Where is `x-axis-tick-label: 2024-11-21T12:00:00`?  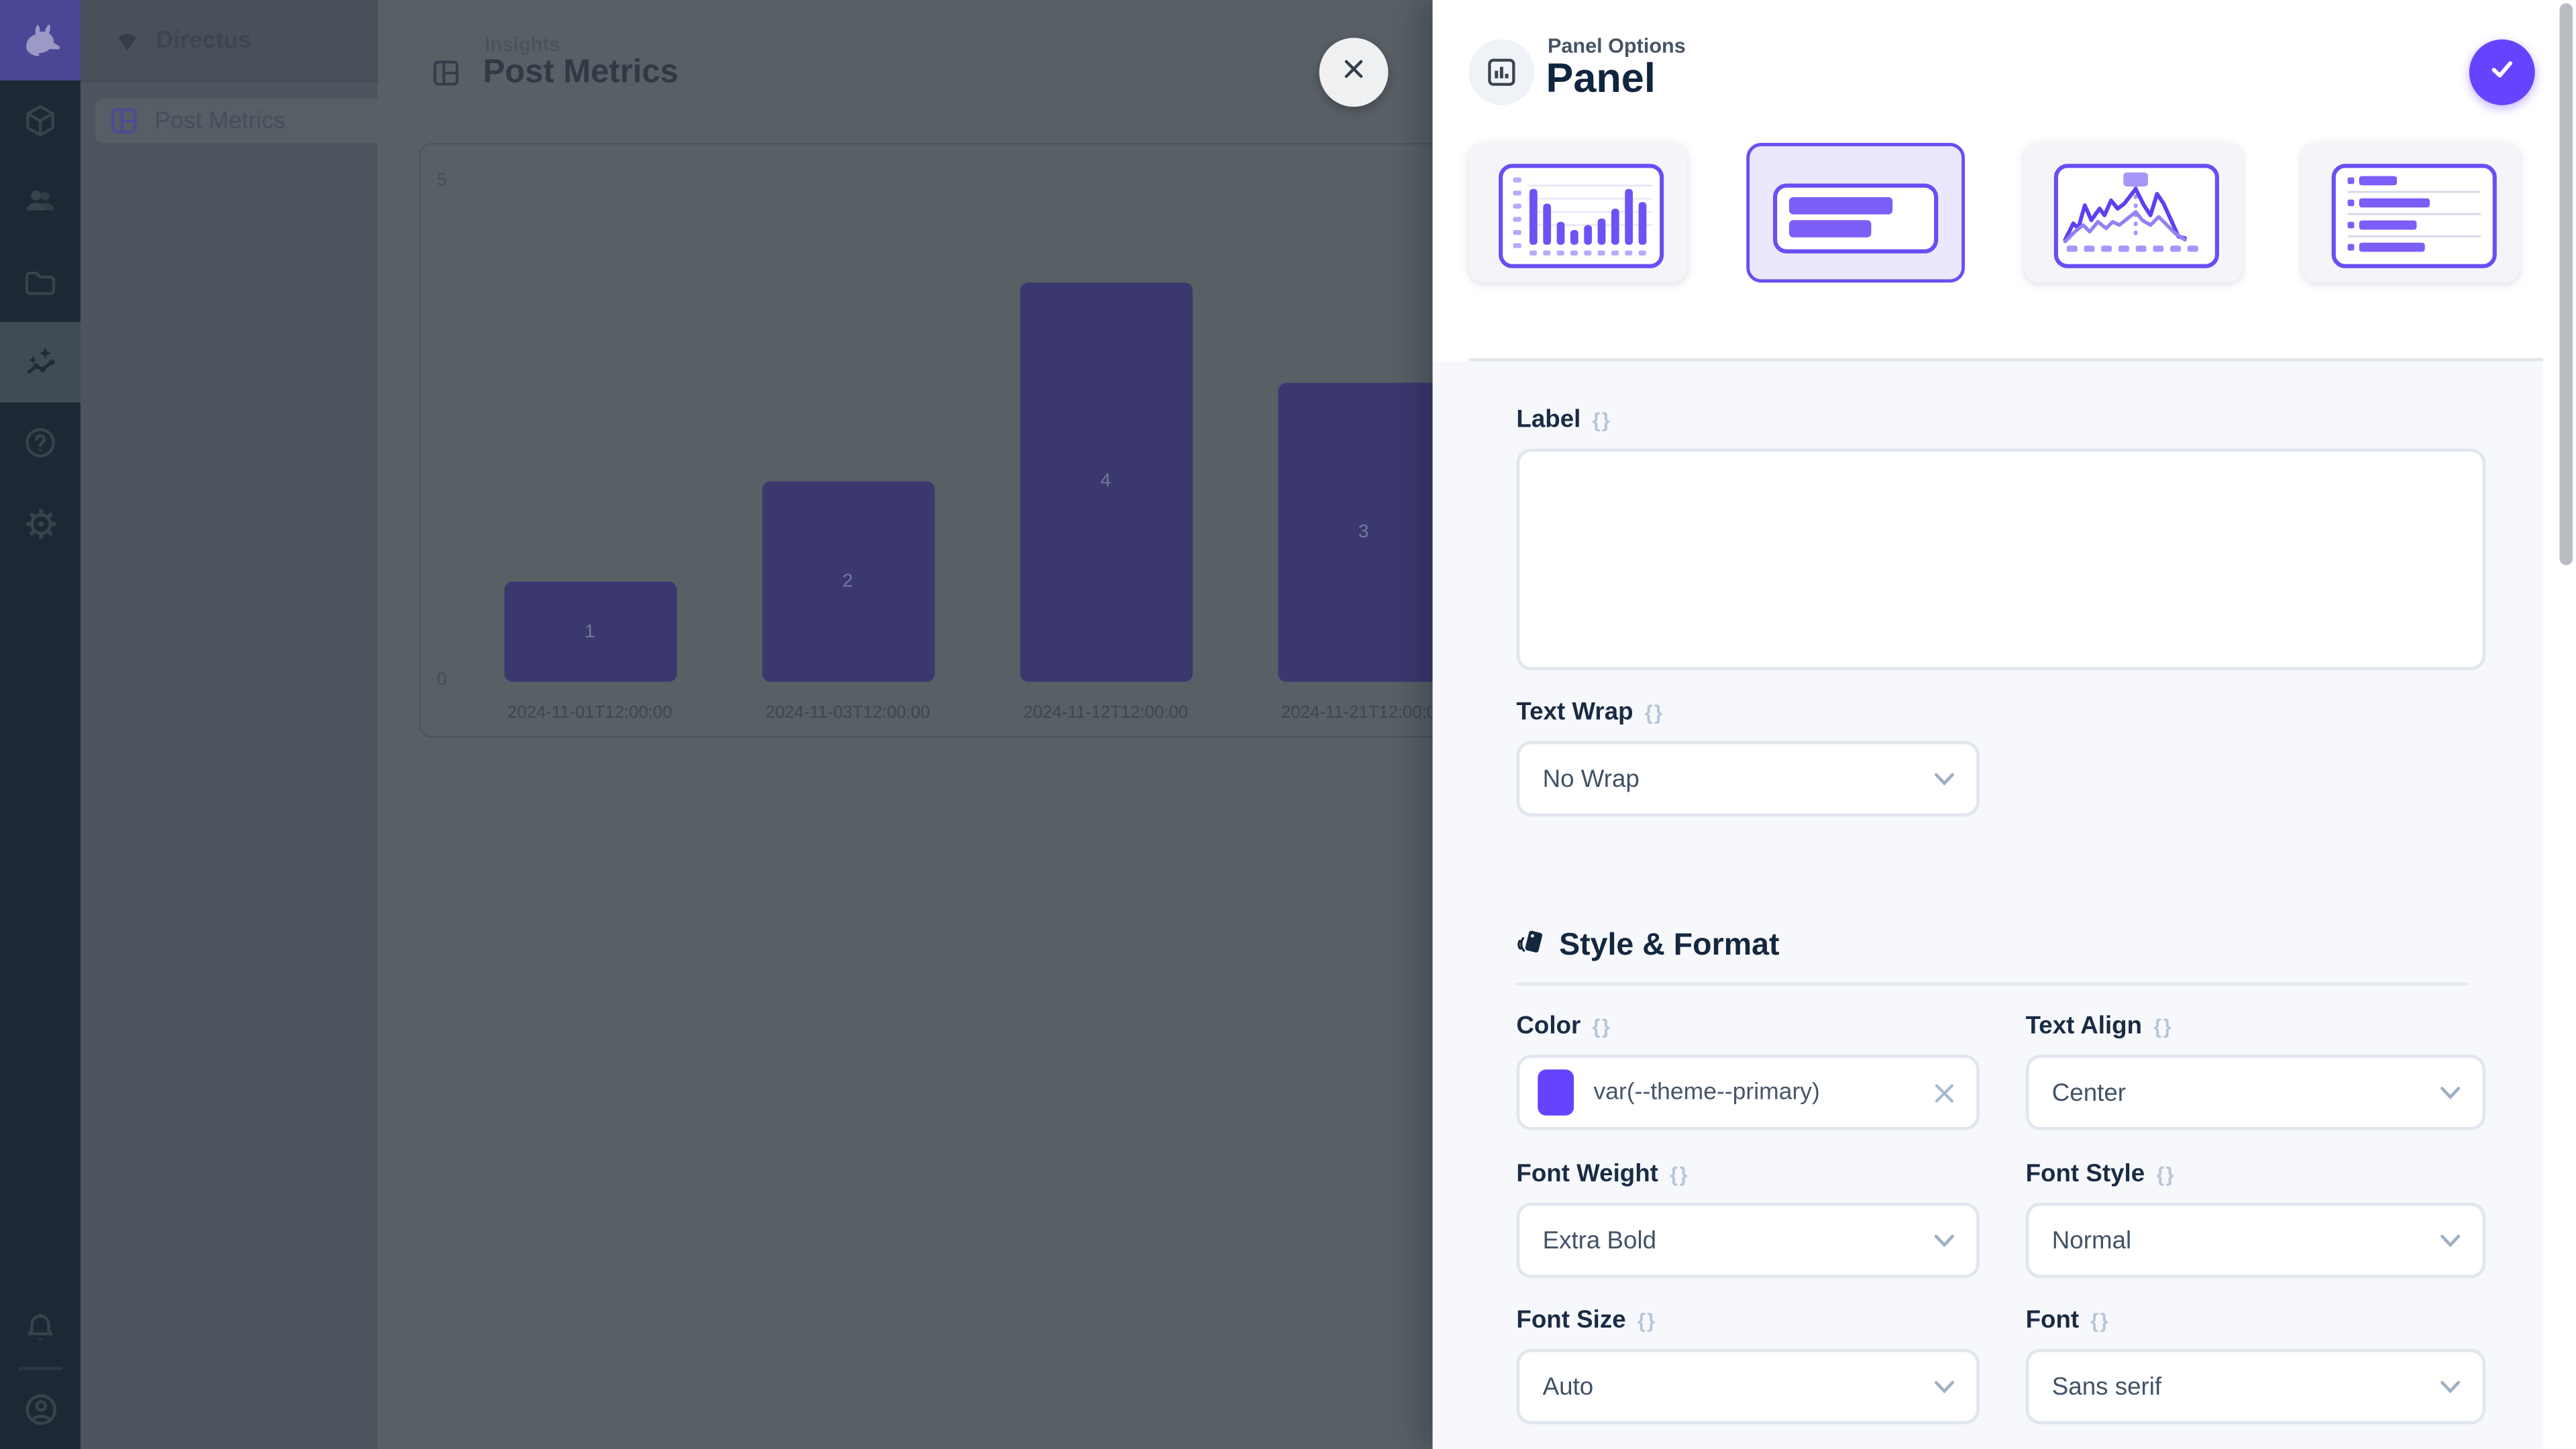 x-axis-tick-label: 2024-11-21T12:00:00 is located at coordinates (1363, 713).